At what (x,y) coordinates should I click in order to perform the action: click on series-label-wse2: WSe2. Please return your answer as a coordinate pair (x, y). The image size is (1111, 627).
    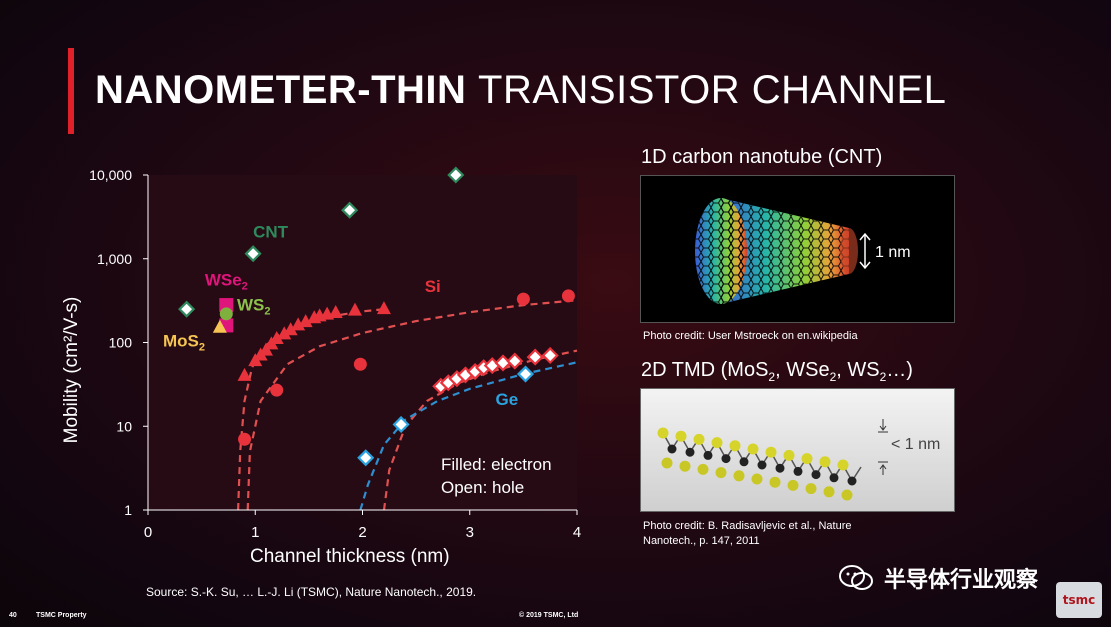
    Looking at the image, I should click on (226, 281).